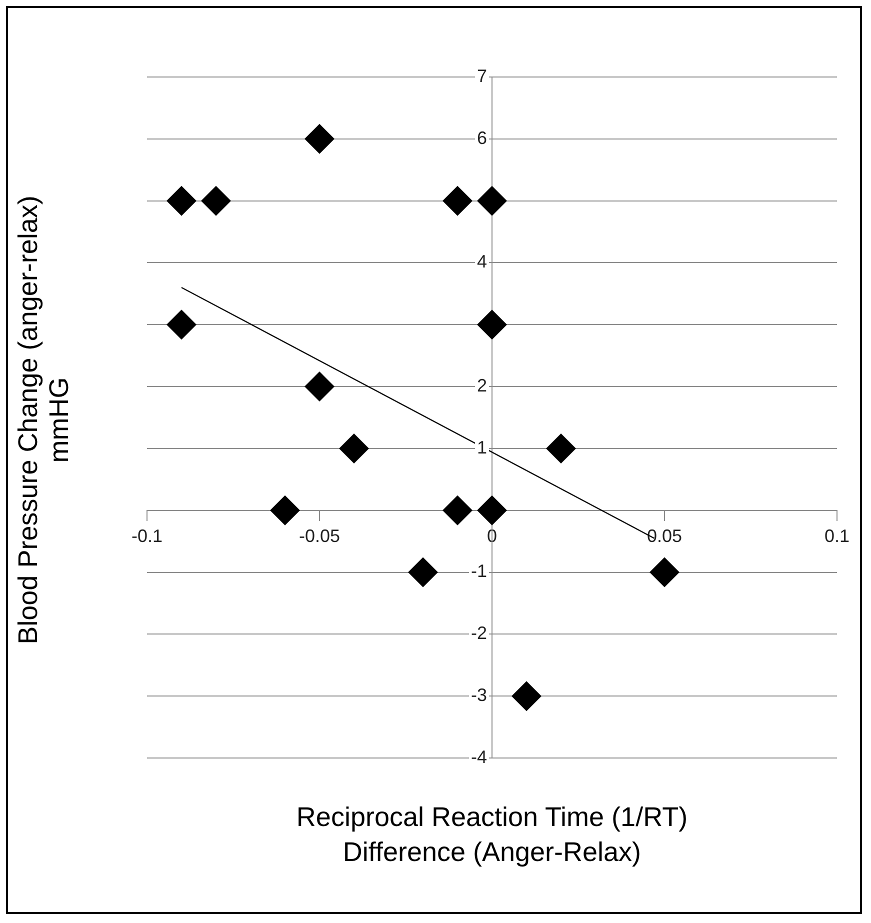 The height and width of the screenshot is (923, 871). What do you see at coordinates (478, 756) in the screenshot?
I see `y-tick-label: -4` at bounding box center [478, 756].